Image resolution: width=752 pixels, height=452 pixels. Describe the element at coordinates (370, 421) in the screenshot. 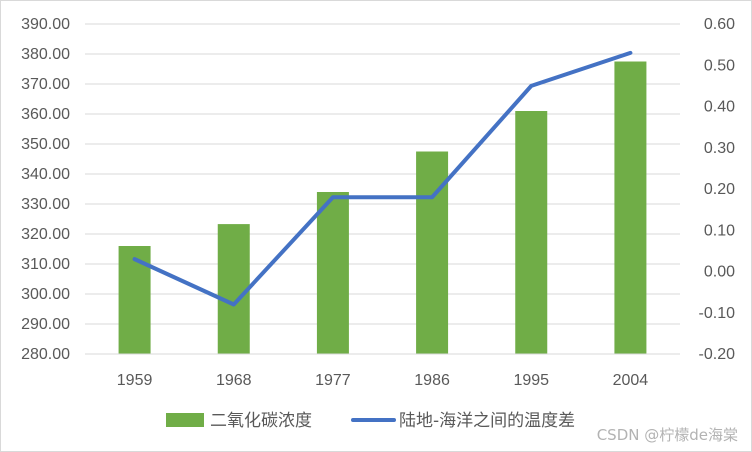

I see `legend: 二氧化碳浓度 陆地-海洋之间的温度差` at that location.